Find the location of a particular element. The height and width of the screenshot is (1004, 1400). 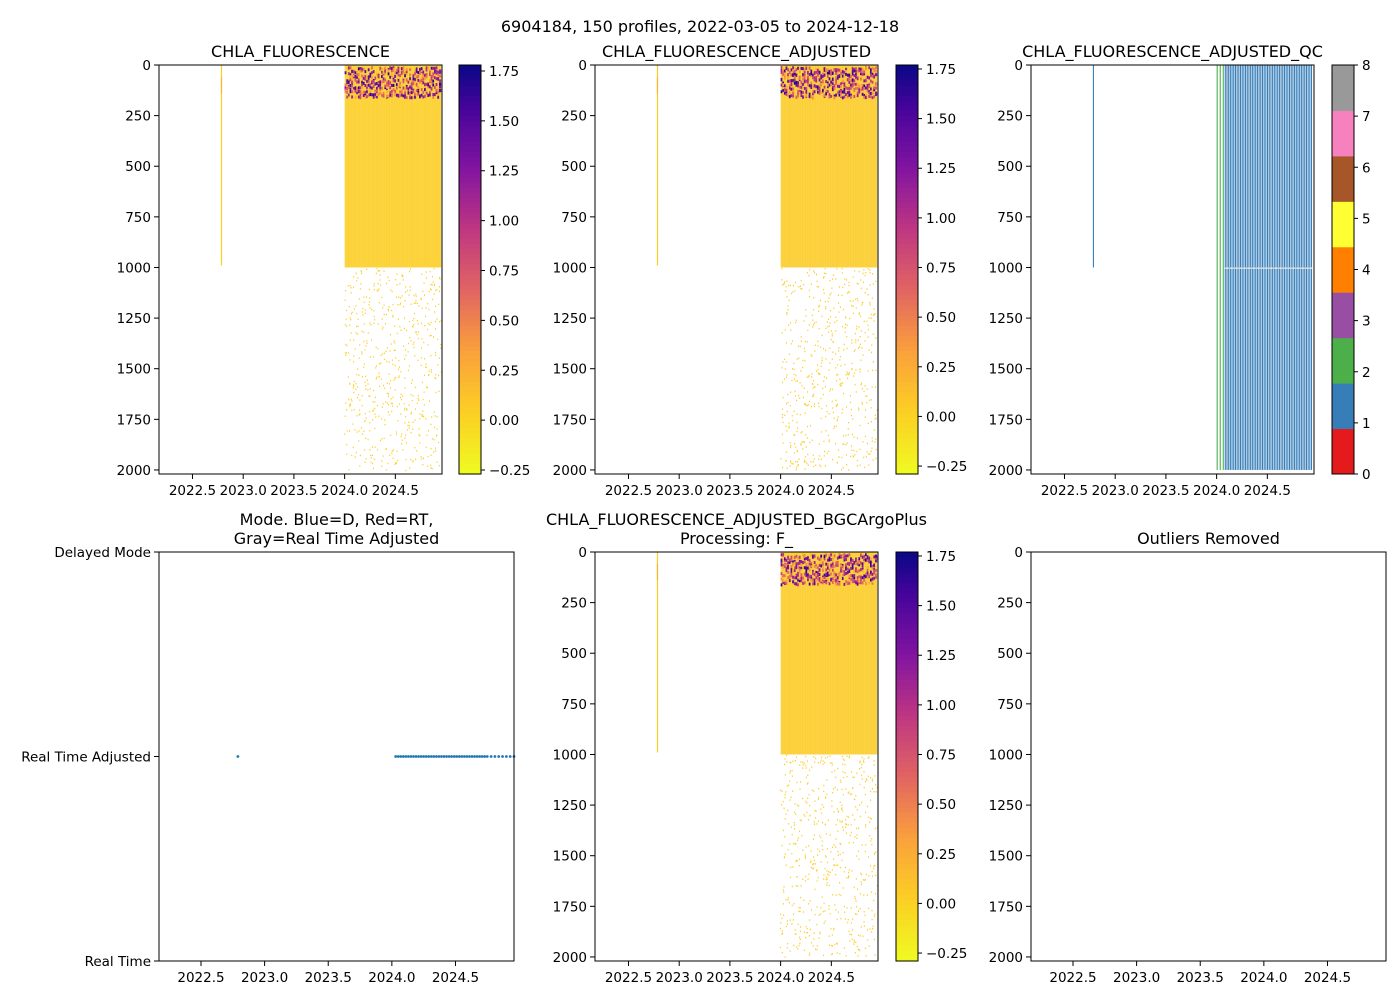

mode-point is located at coordinates (454, 756).